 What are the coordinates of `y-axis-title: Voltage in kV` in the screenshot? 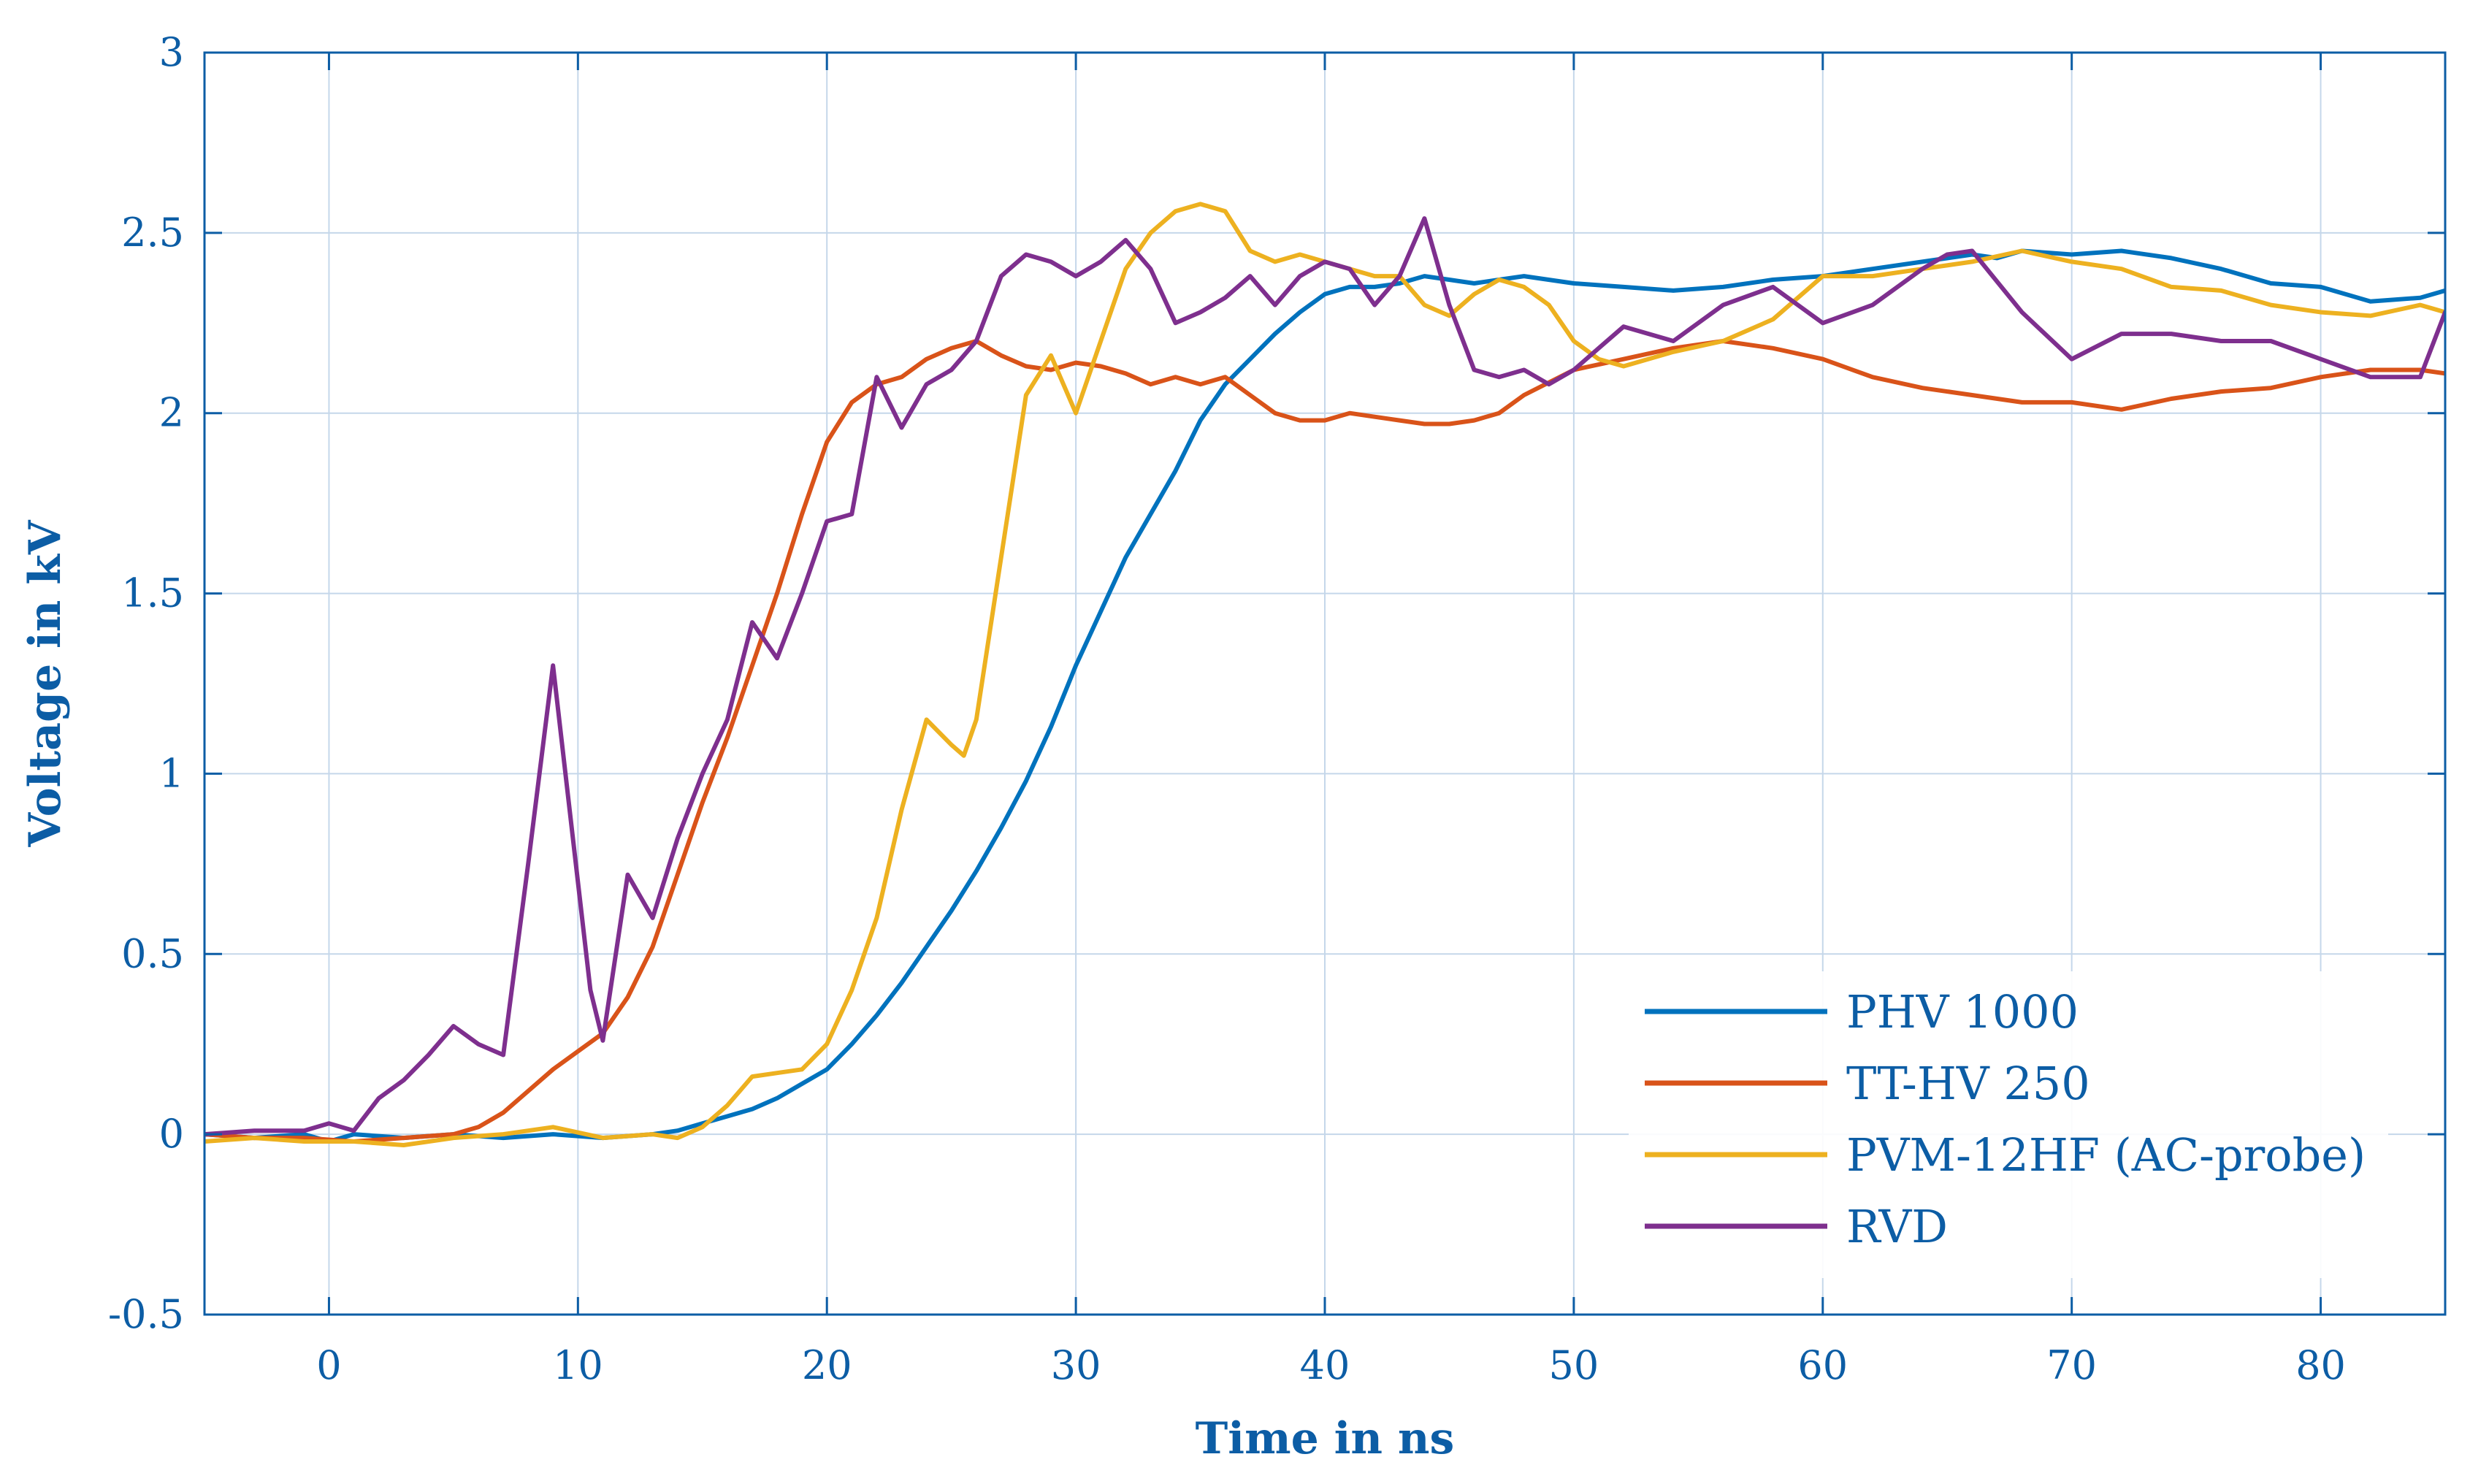 It's located at (46, 683).